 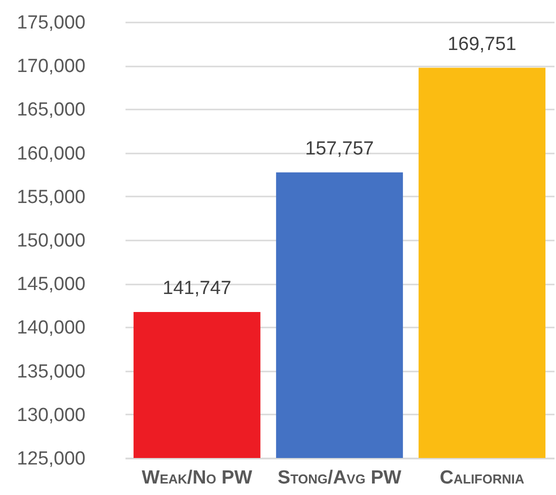 I want to click on y-tick-label: 145,000, so click(x=51, y=285).